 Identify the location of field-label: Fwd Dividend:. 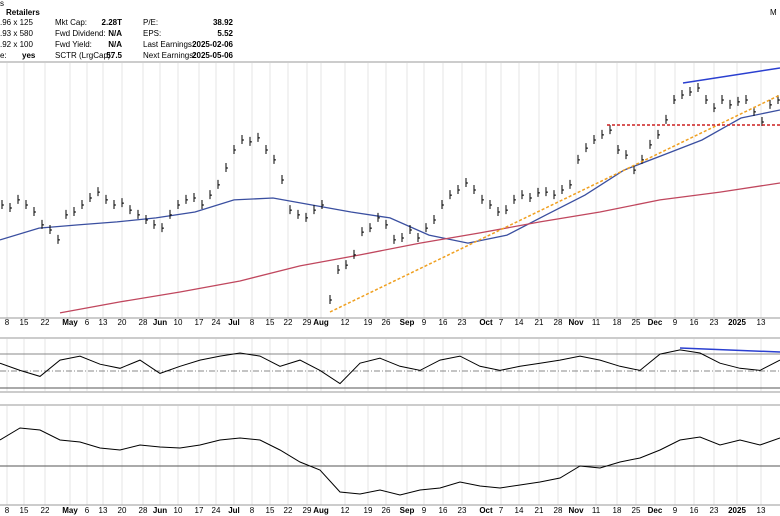
(80, 33).